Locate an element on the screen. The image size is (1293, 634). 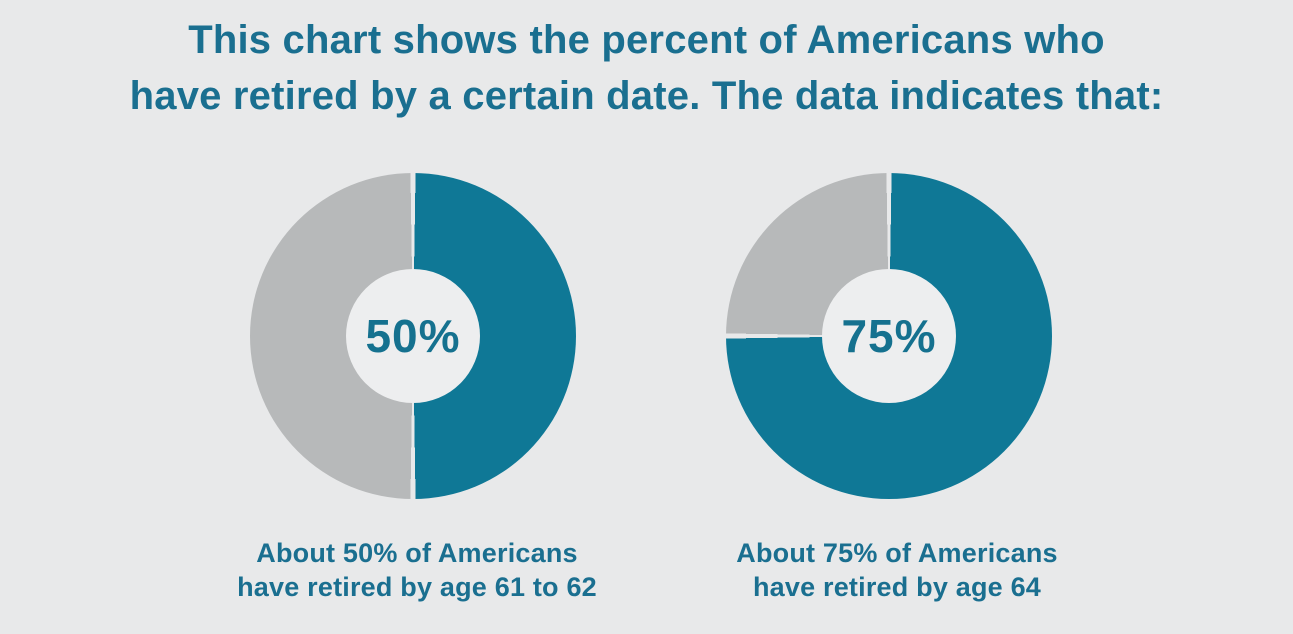
donut-percent-label: 50% is located at coordinates (413, 336).